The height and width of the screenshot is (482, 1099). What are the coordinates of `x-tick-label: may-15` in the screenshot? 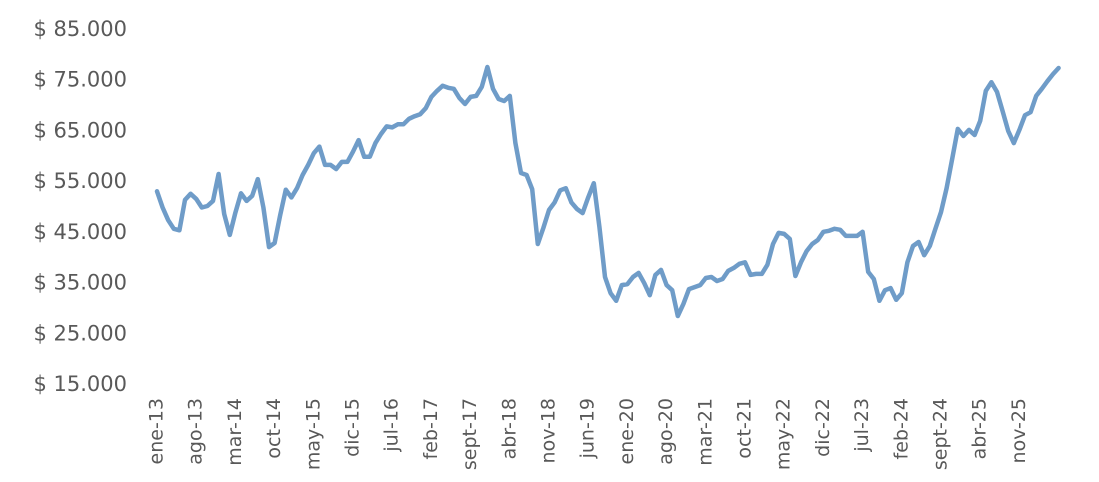 It's located at (313, 434).